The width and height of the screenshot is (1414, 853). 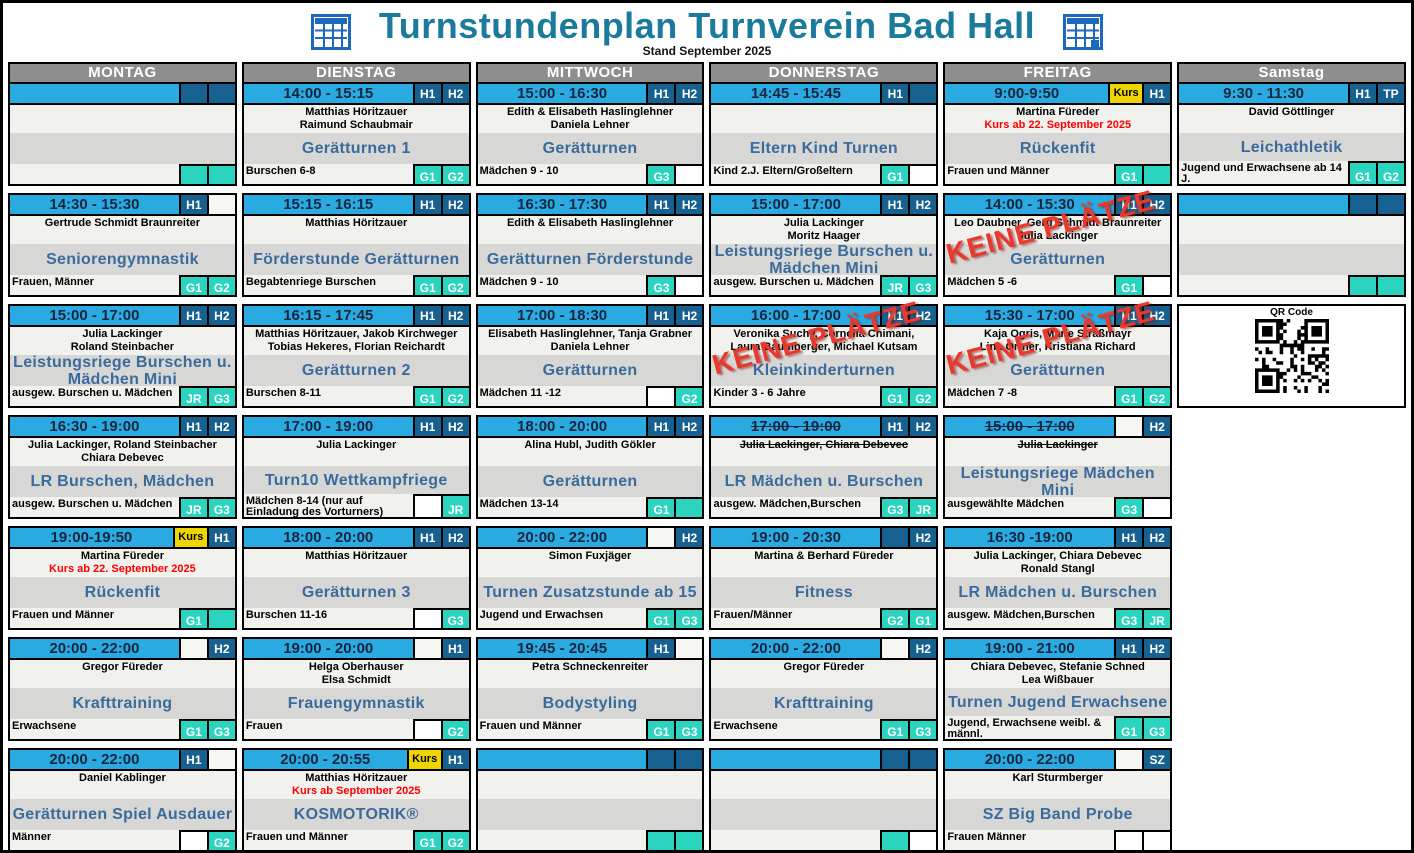 I want to click on activity-title: Bodystyling, so click(x=590, y=703).